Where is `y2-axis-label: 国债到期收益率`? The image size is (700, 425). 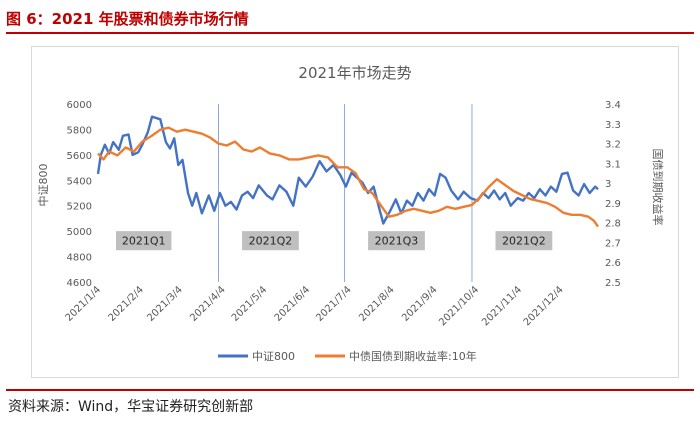 y2-axis-label: 国债到期收益率 is located at coordinates (658, 187).